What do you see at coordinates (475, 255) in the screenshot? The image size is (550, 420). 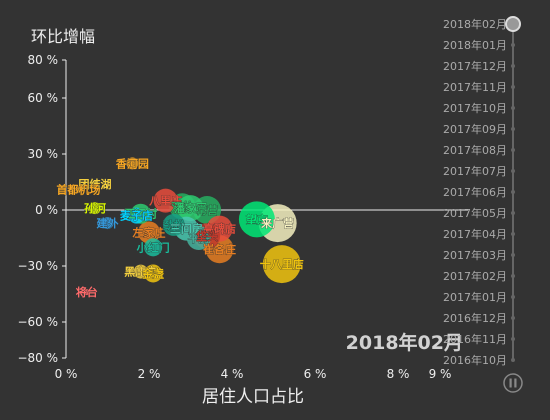 I see `timeline-item: 2017年03月` at bounding box center [475, 255].